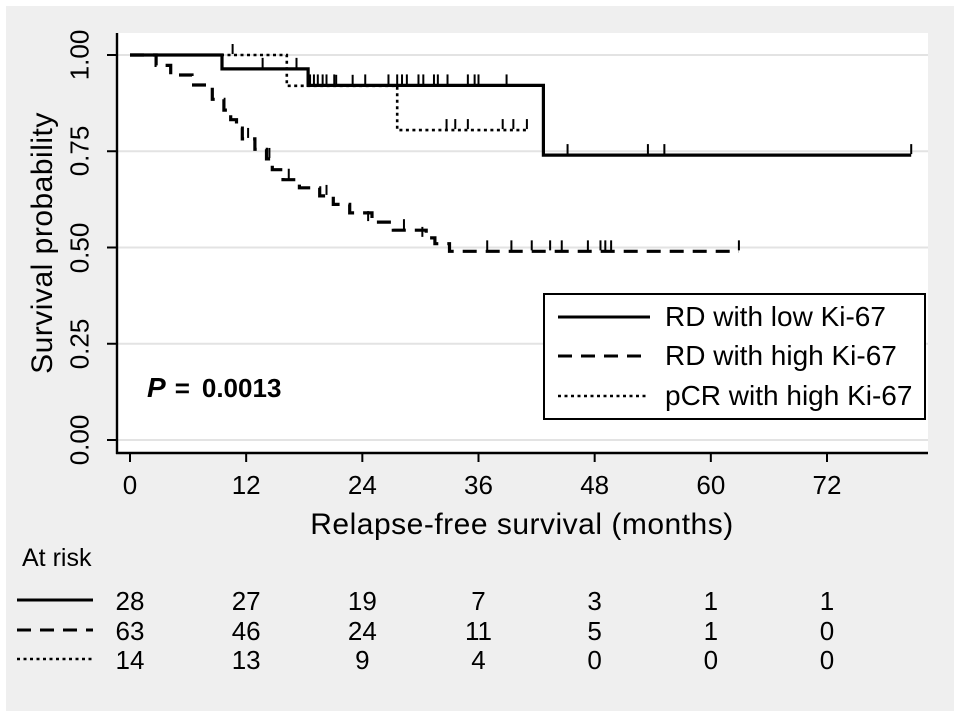 The width and height of the screenshot is (960, 720). What do you see at coordinates (521, 105) in the screenshot?
I see `series-curve-solid` at bounding box center [521, 105].